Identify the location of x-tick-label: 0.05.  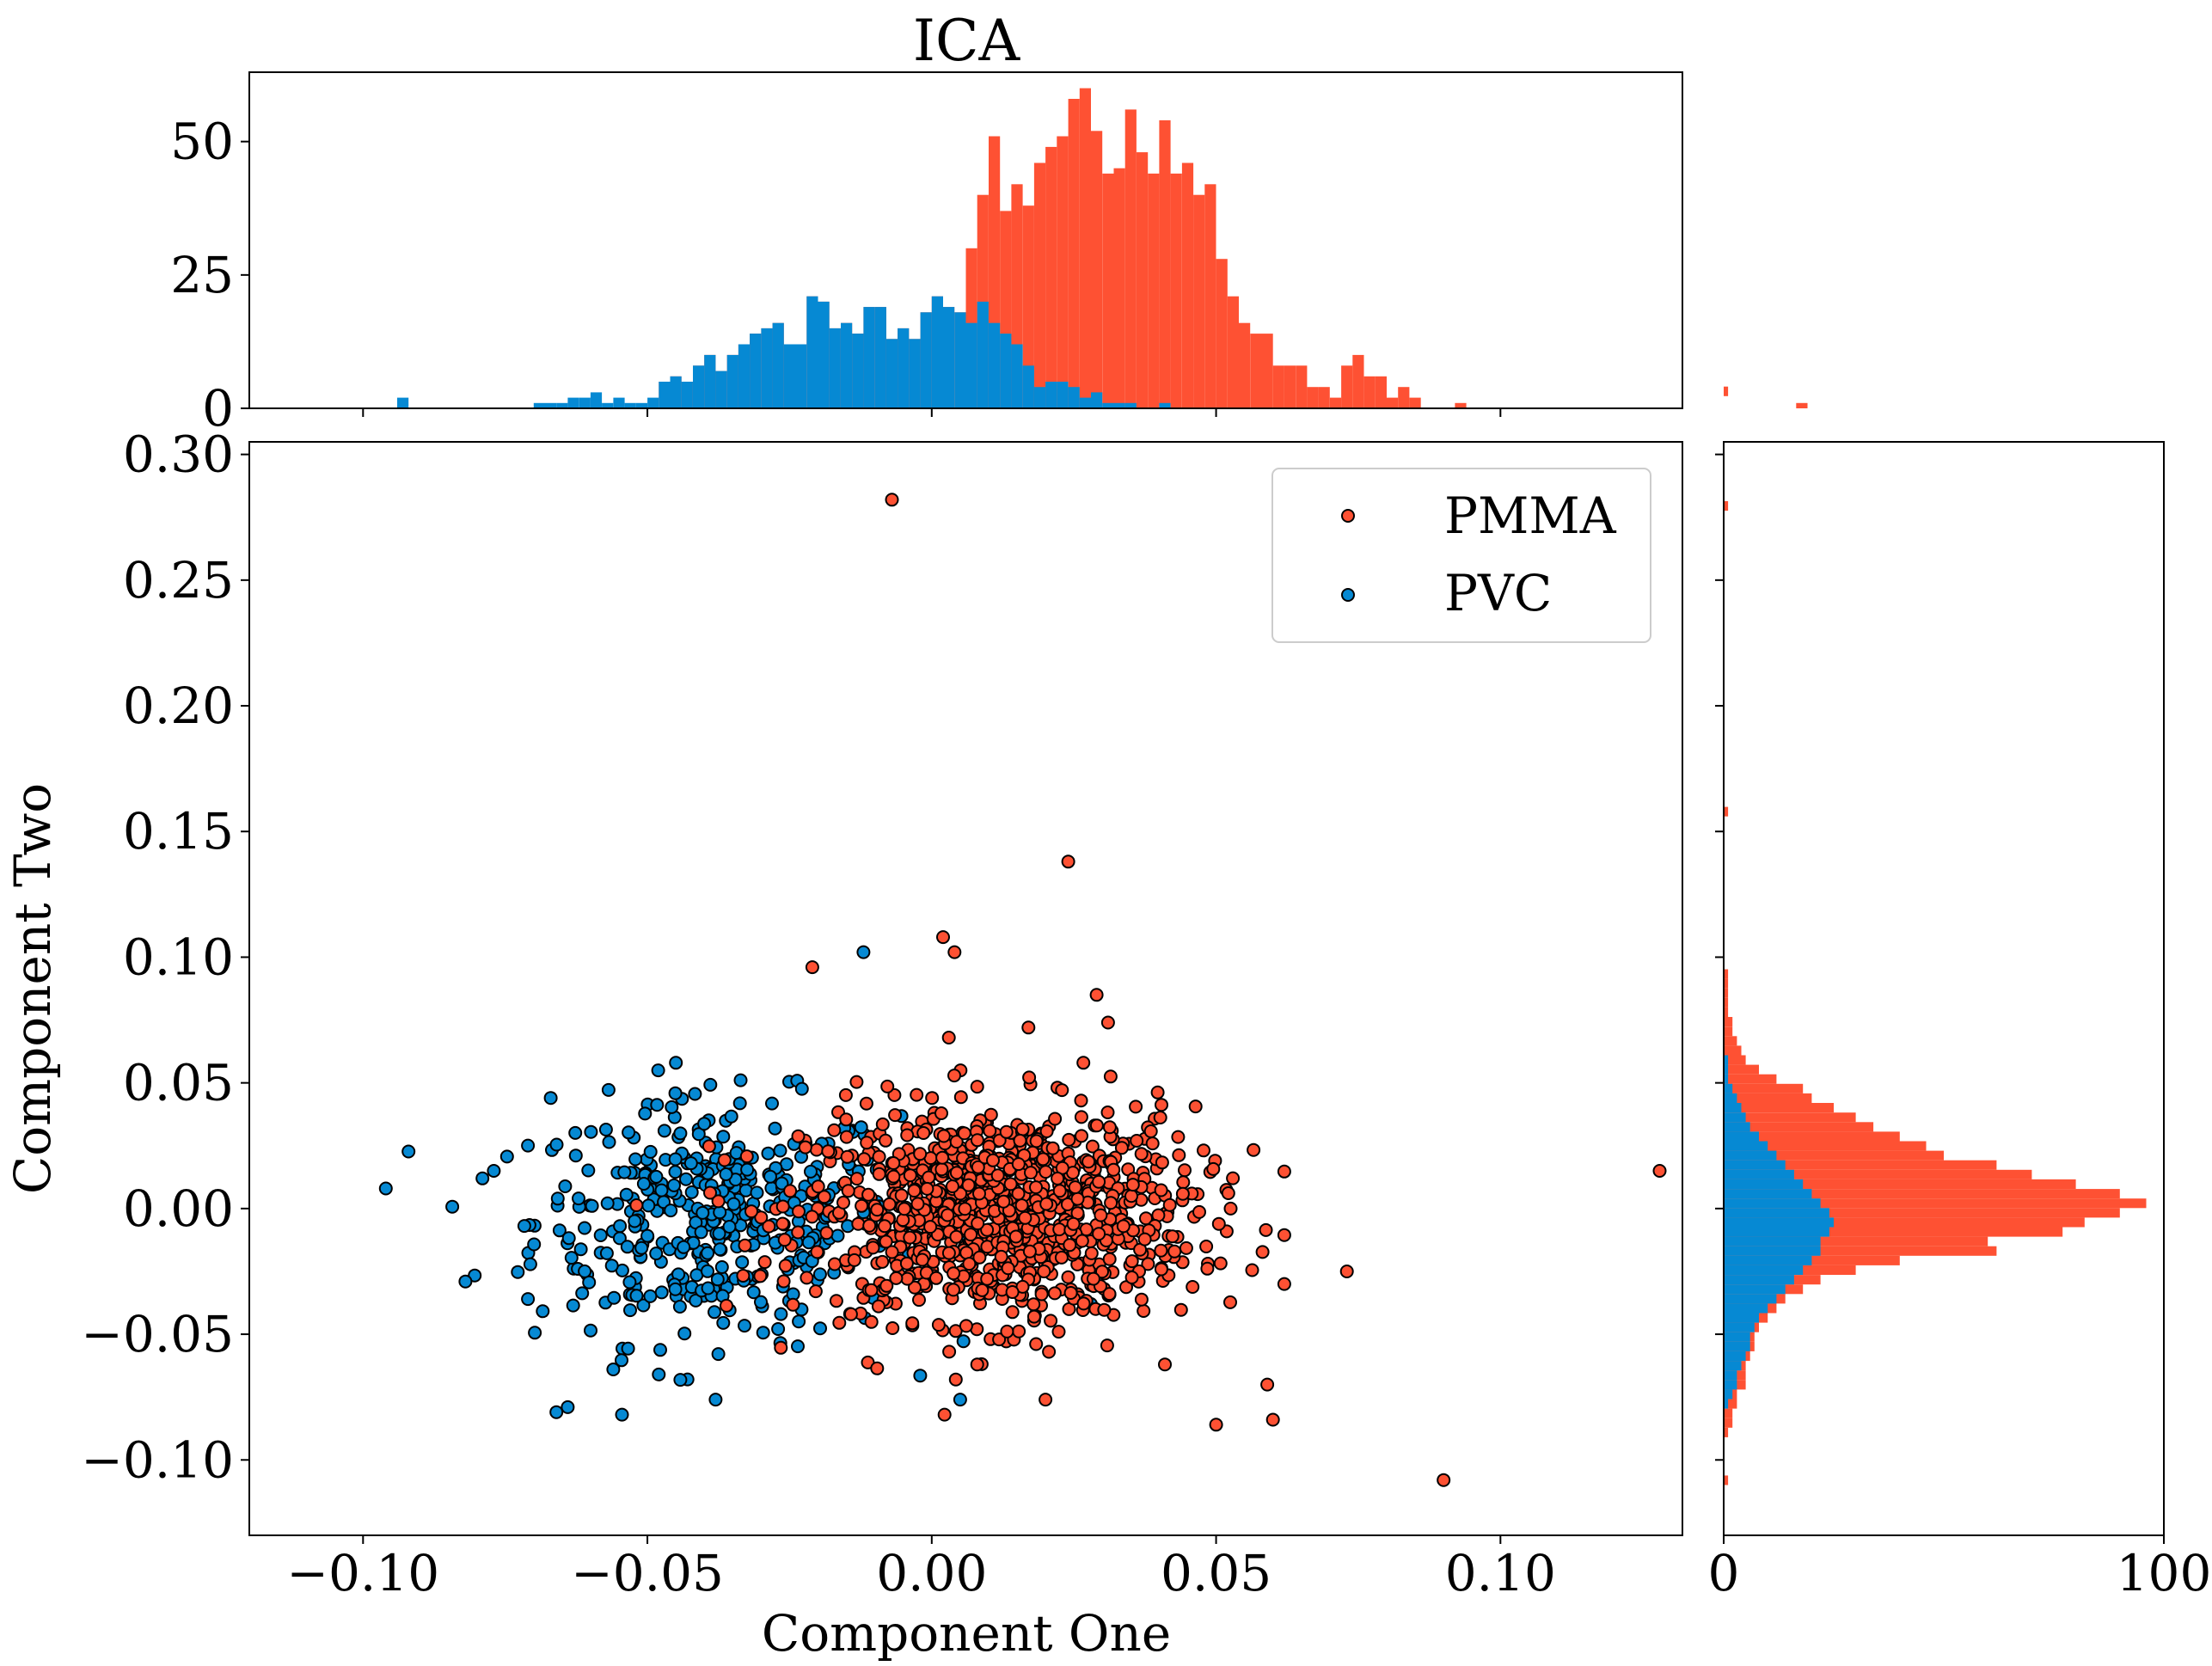
(1216, 1573).